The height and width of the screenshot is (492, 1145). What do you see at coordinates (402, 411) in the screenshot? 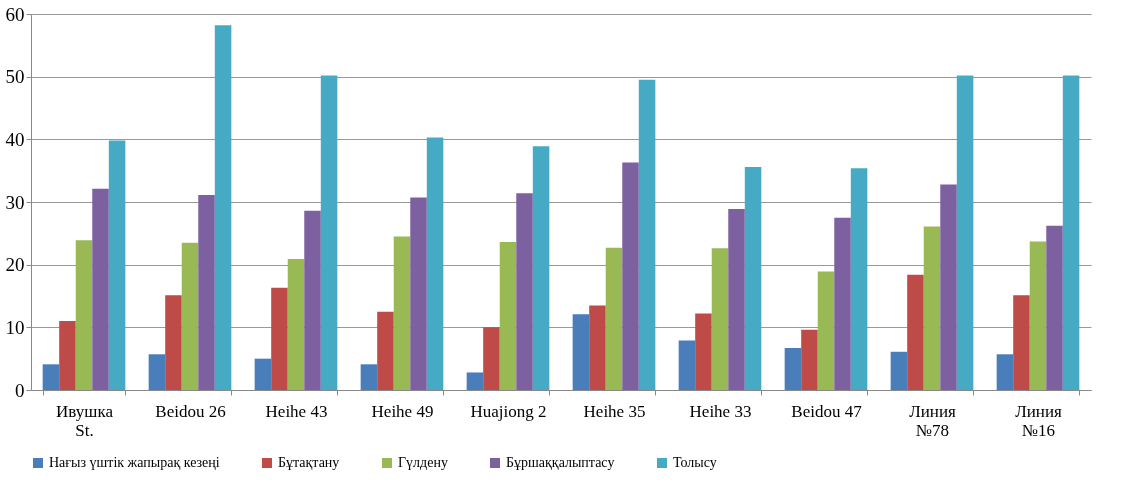
I see `x-tick-label: Heihe 49` at bounding box center [402, 411].